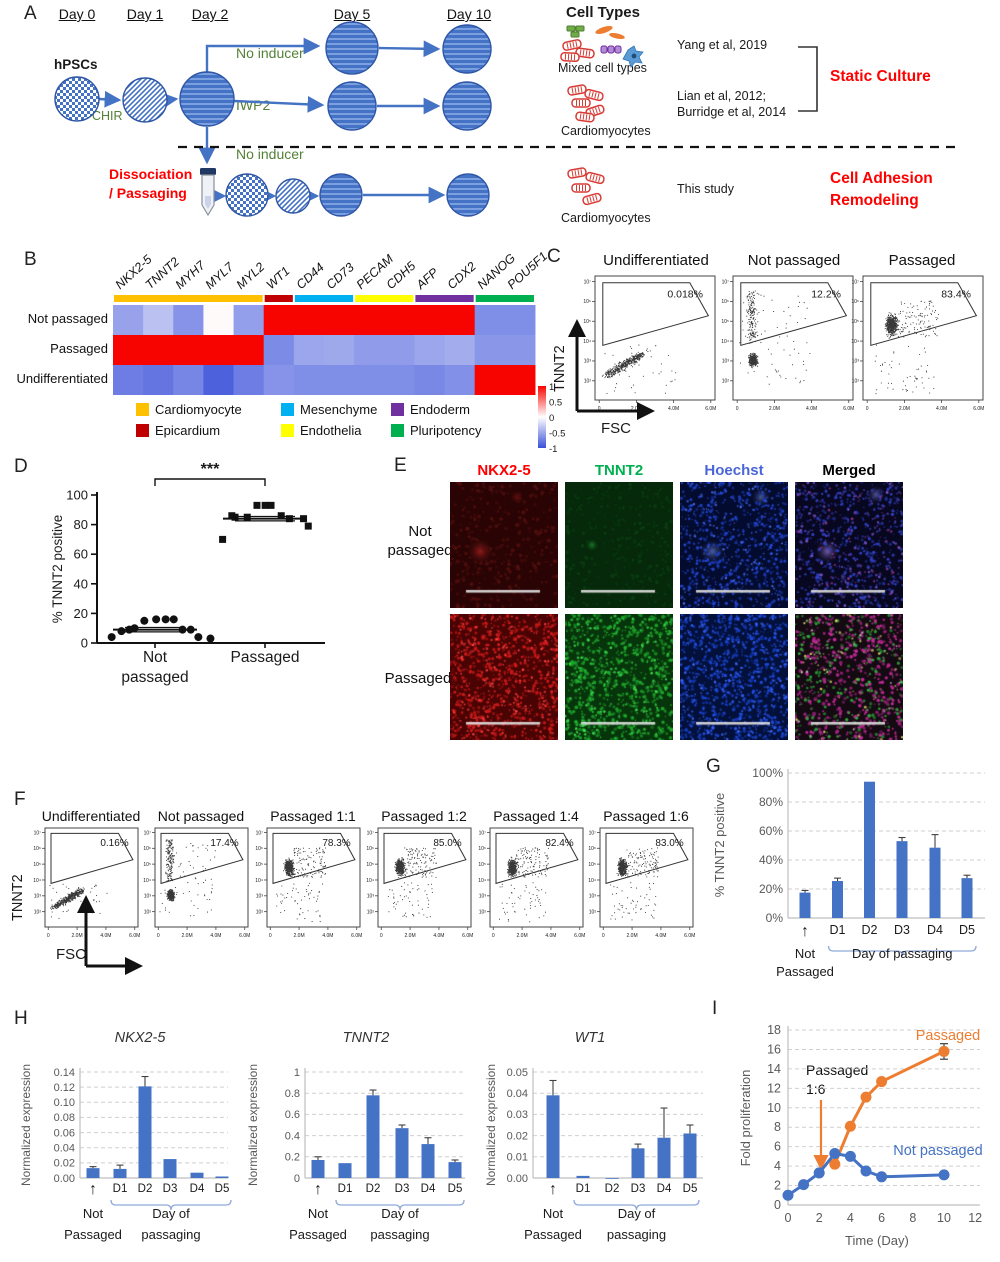  Describe the element at coordinates (504, 470) in the screenshot. I see `e-channel-nkx25: NKX2-5` at that location.